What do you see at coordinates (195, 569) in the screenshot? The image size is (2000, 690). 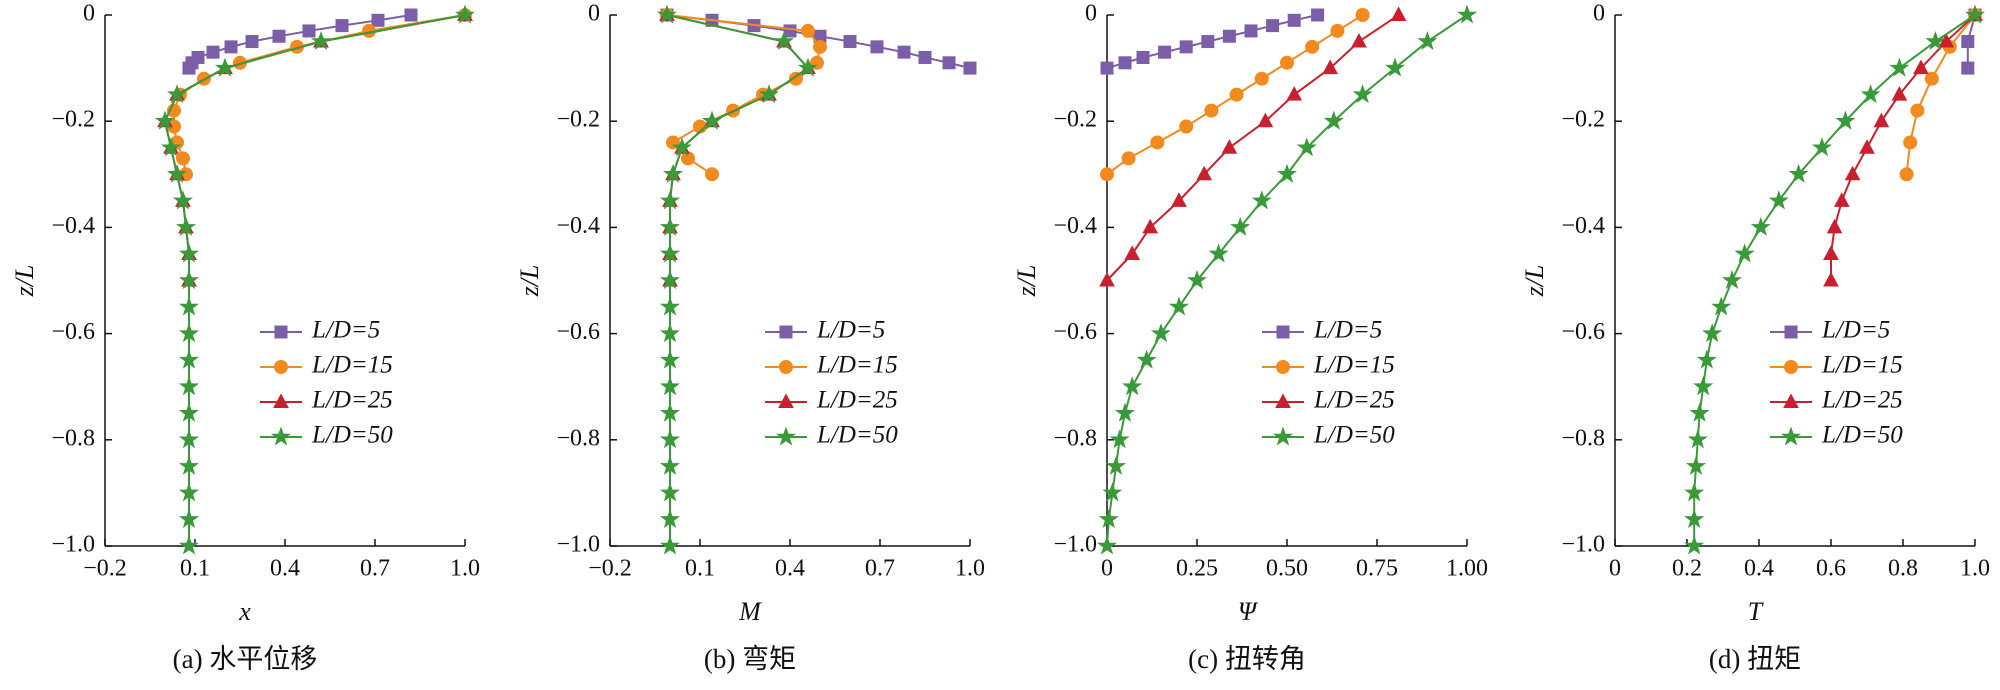 I see `x-tick-label: 0.1` at bounding box center [195, 569].